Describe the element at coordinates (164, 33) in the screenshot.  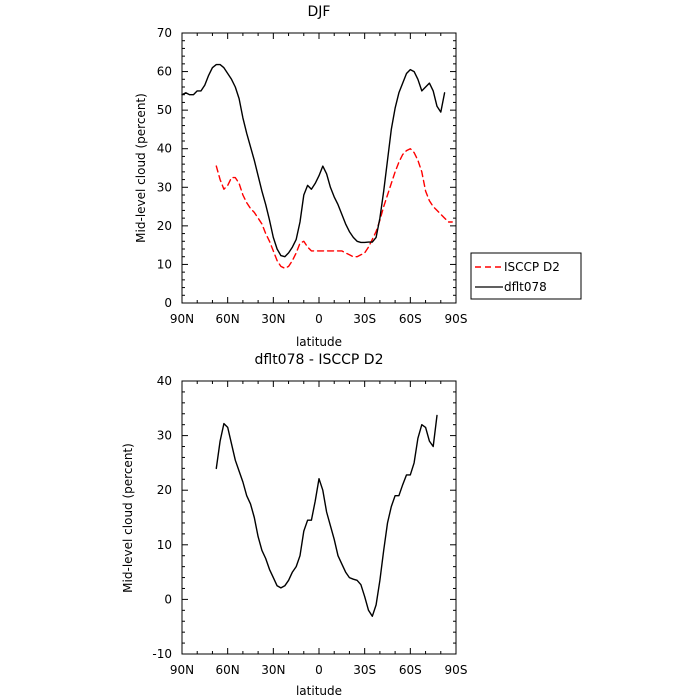
I see `top-y-tick-label: 70` at that location.